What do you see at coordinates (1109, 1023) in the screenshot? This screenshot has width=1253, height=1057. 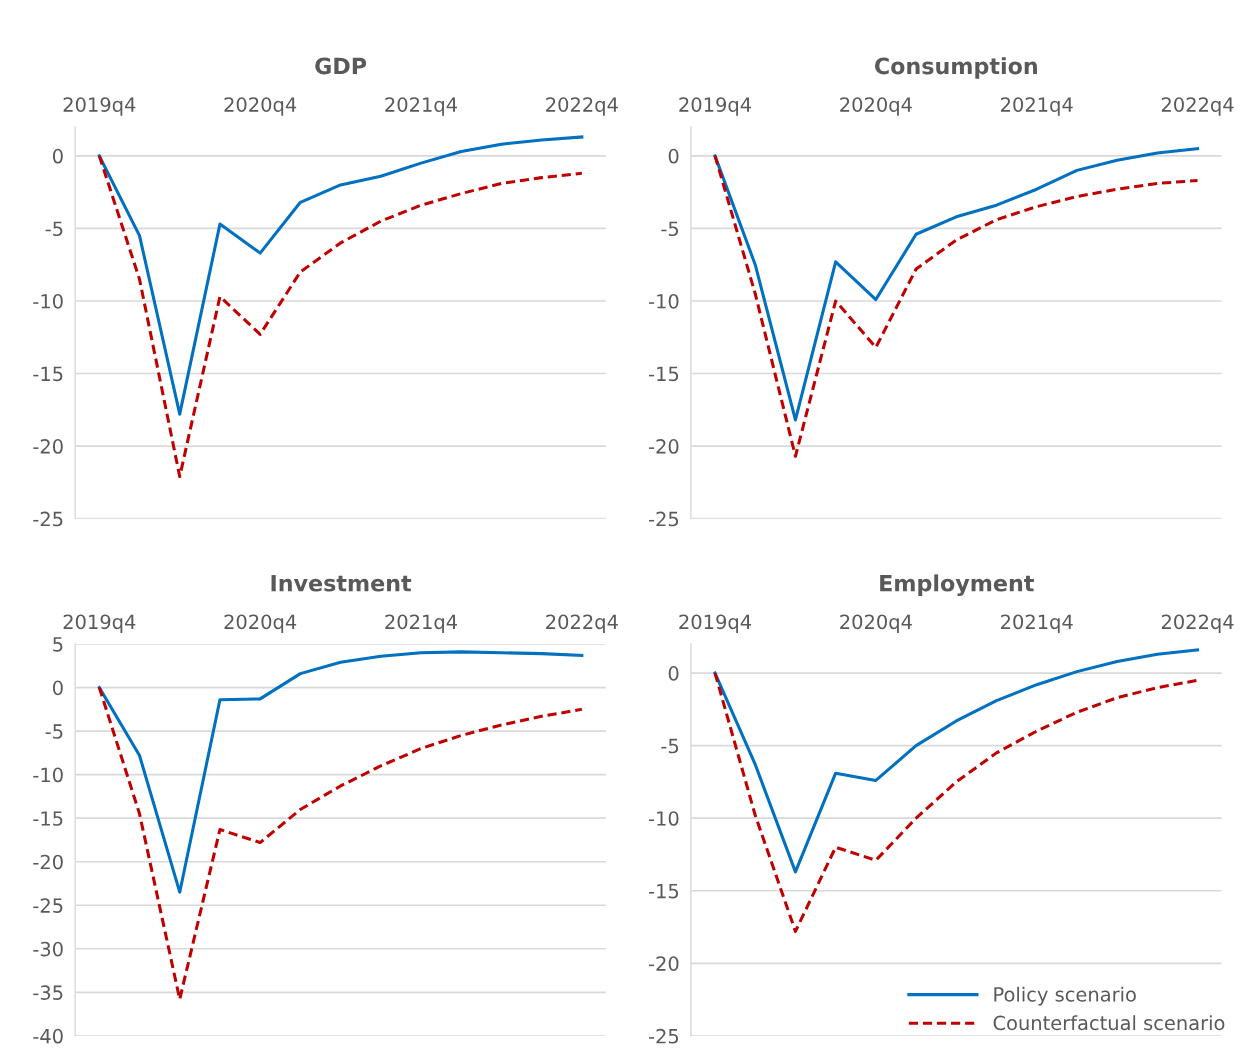 I see `legend-label: Counterfactual scenario` at bounding box center [1109, 1023].